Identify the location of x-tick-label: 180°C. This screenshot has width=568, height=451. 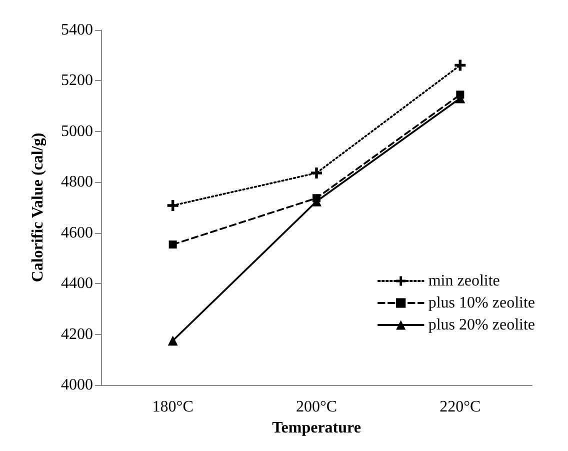
(173, 407).